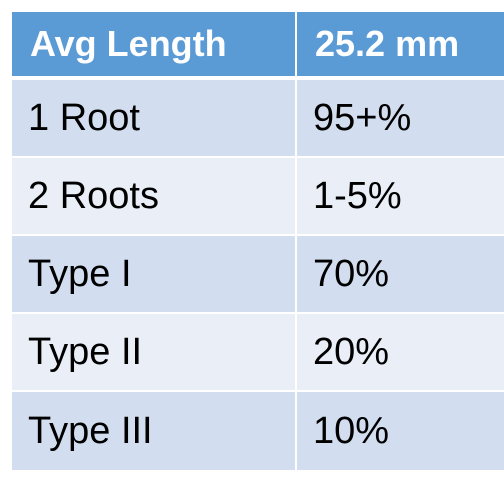  I want to click on row-label-cell: Type I, so click(154, 275).